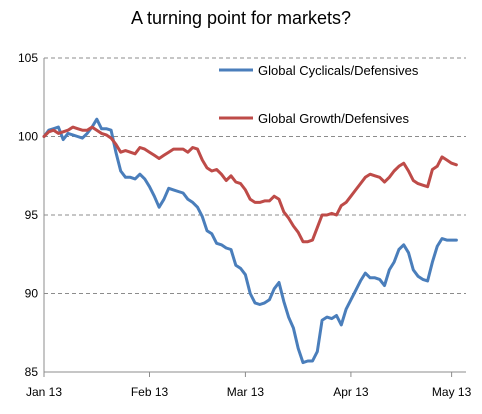 The width and height of the screenshot is (482, 414). Describe the element at coordinates (351, 392) in the screenshot. I see `x-tick-label: Apr 13` at that location.